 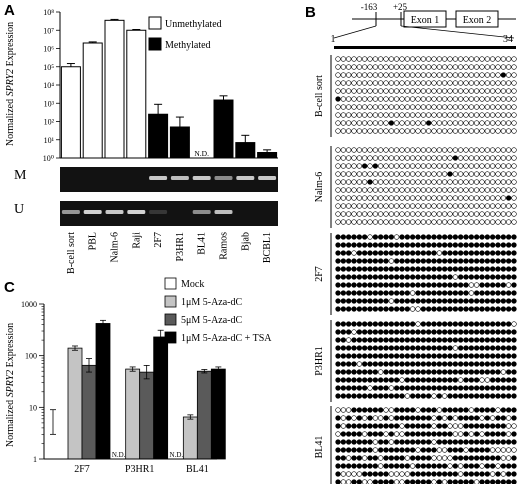 What do you see at coordinates (415, 274) in the screenshot?
I see `sample-group-2f7: 2F7` at bounding box center [415, 274].